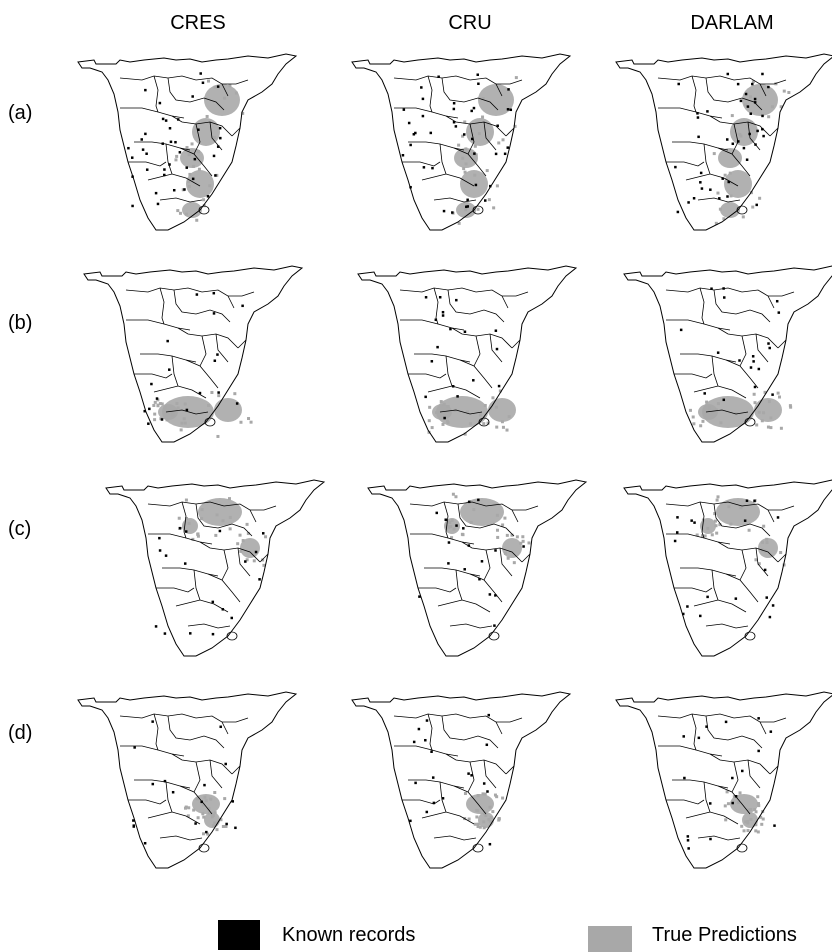 The image size is (832, 952). I want to click on prediction-area, so click(730, 158).